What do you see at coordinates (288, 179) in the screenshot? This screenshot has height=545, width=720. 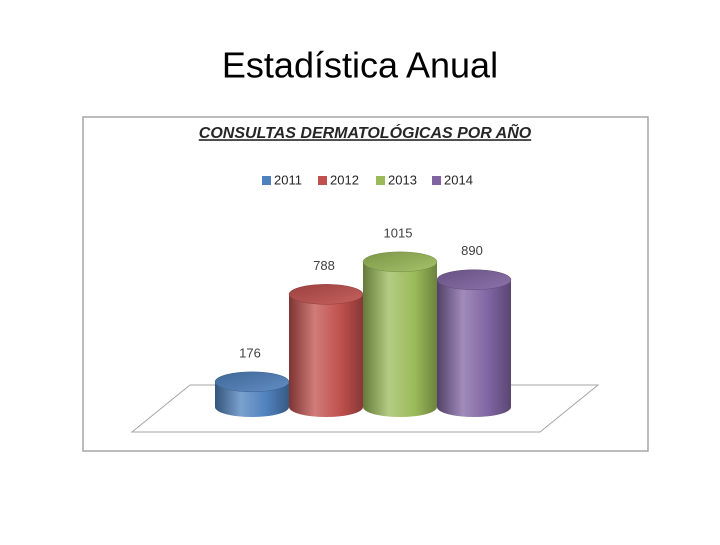 I see `legend-label: 2011` at bounding box center [288, 179].